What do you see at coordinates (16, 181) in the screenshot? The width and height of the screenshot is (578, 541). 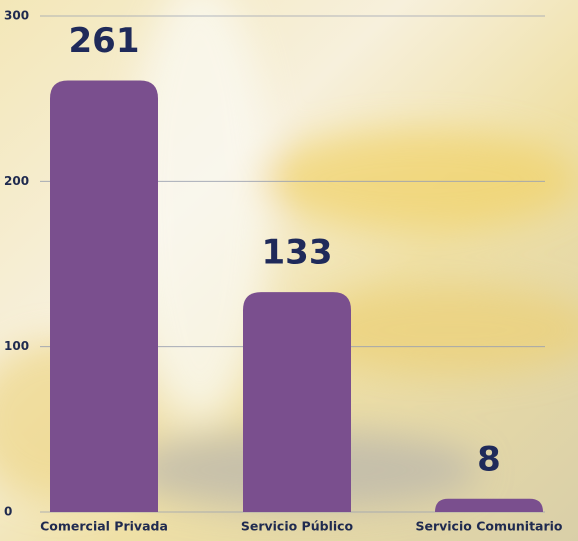 I see `y-tick-label: 200` at bounding box center [16, 181].